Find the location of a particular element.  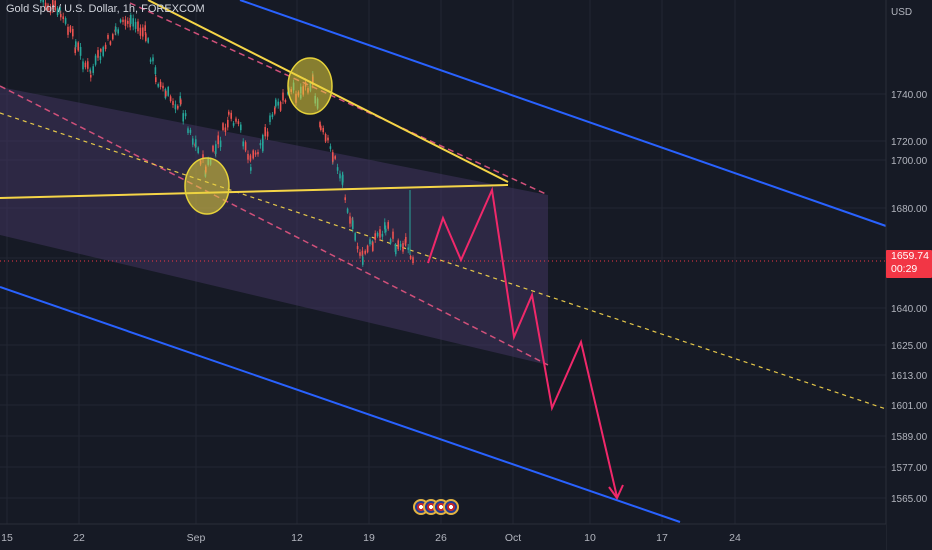

time-tick-label: 10 is located at coordinates (590, 538).